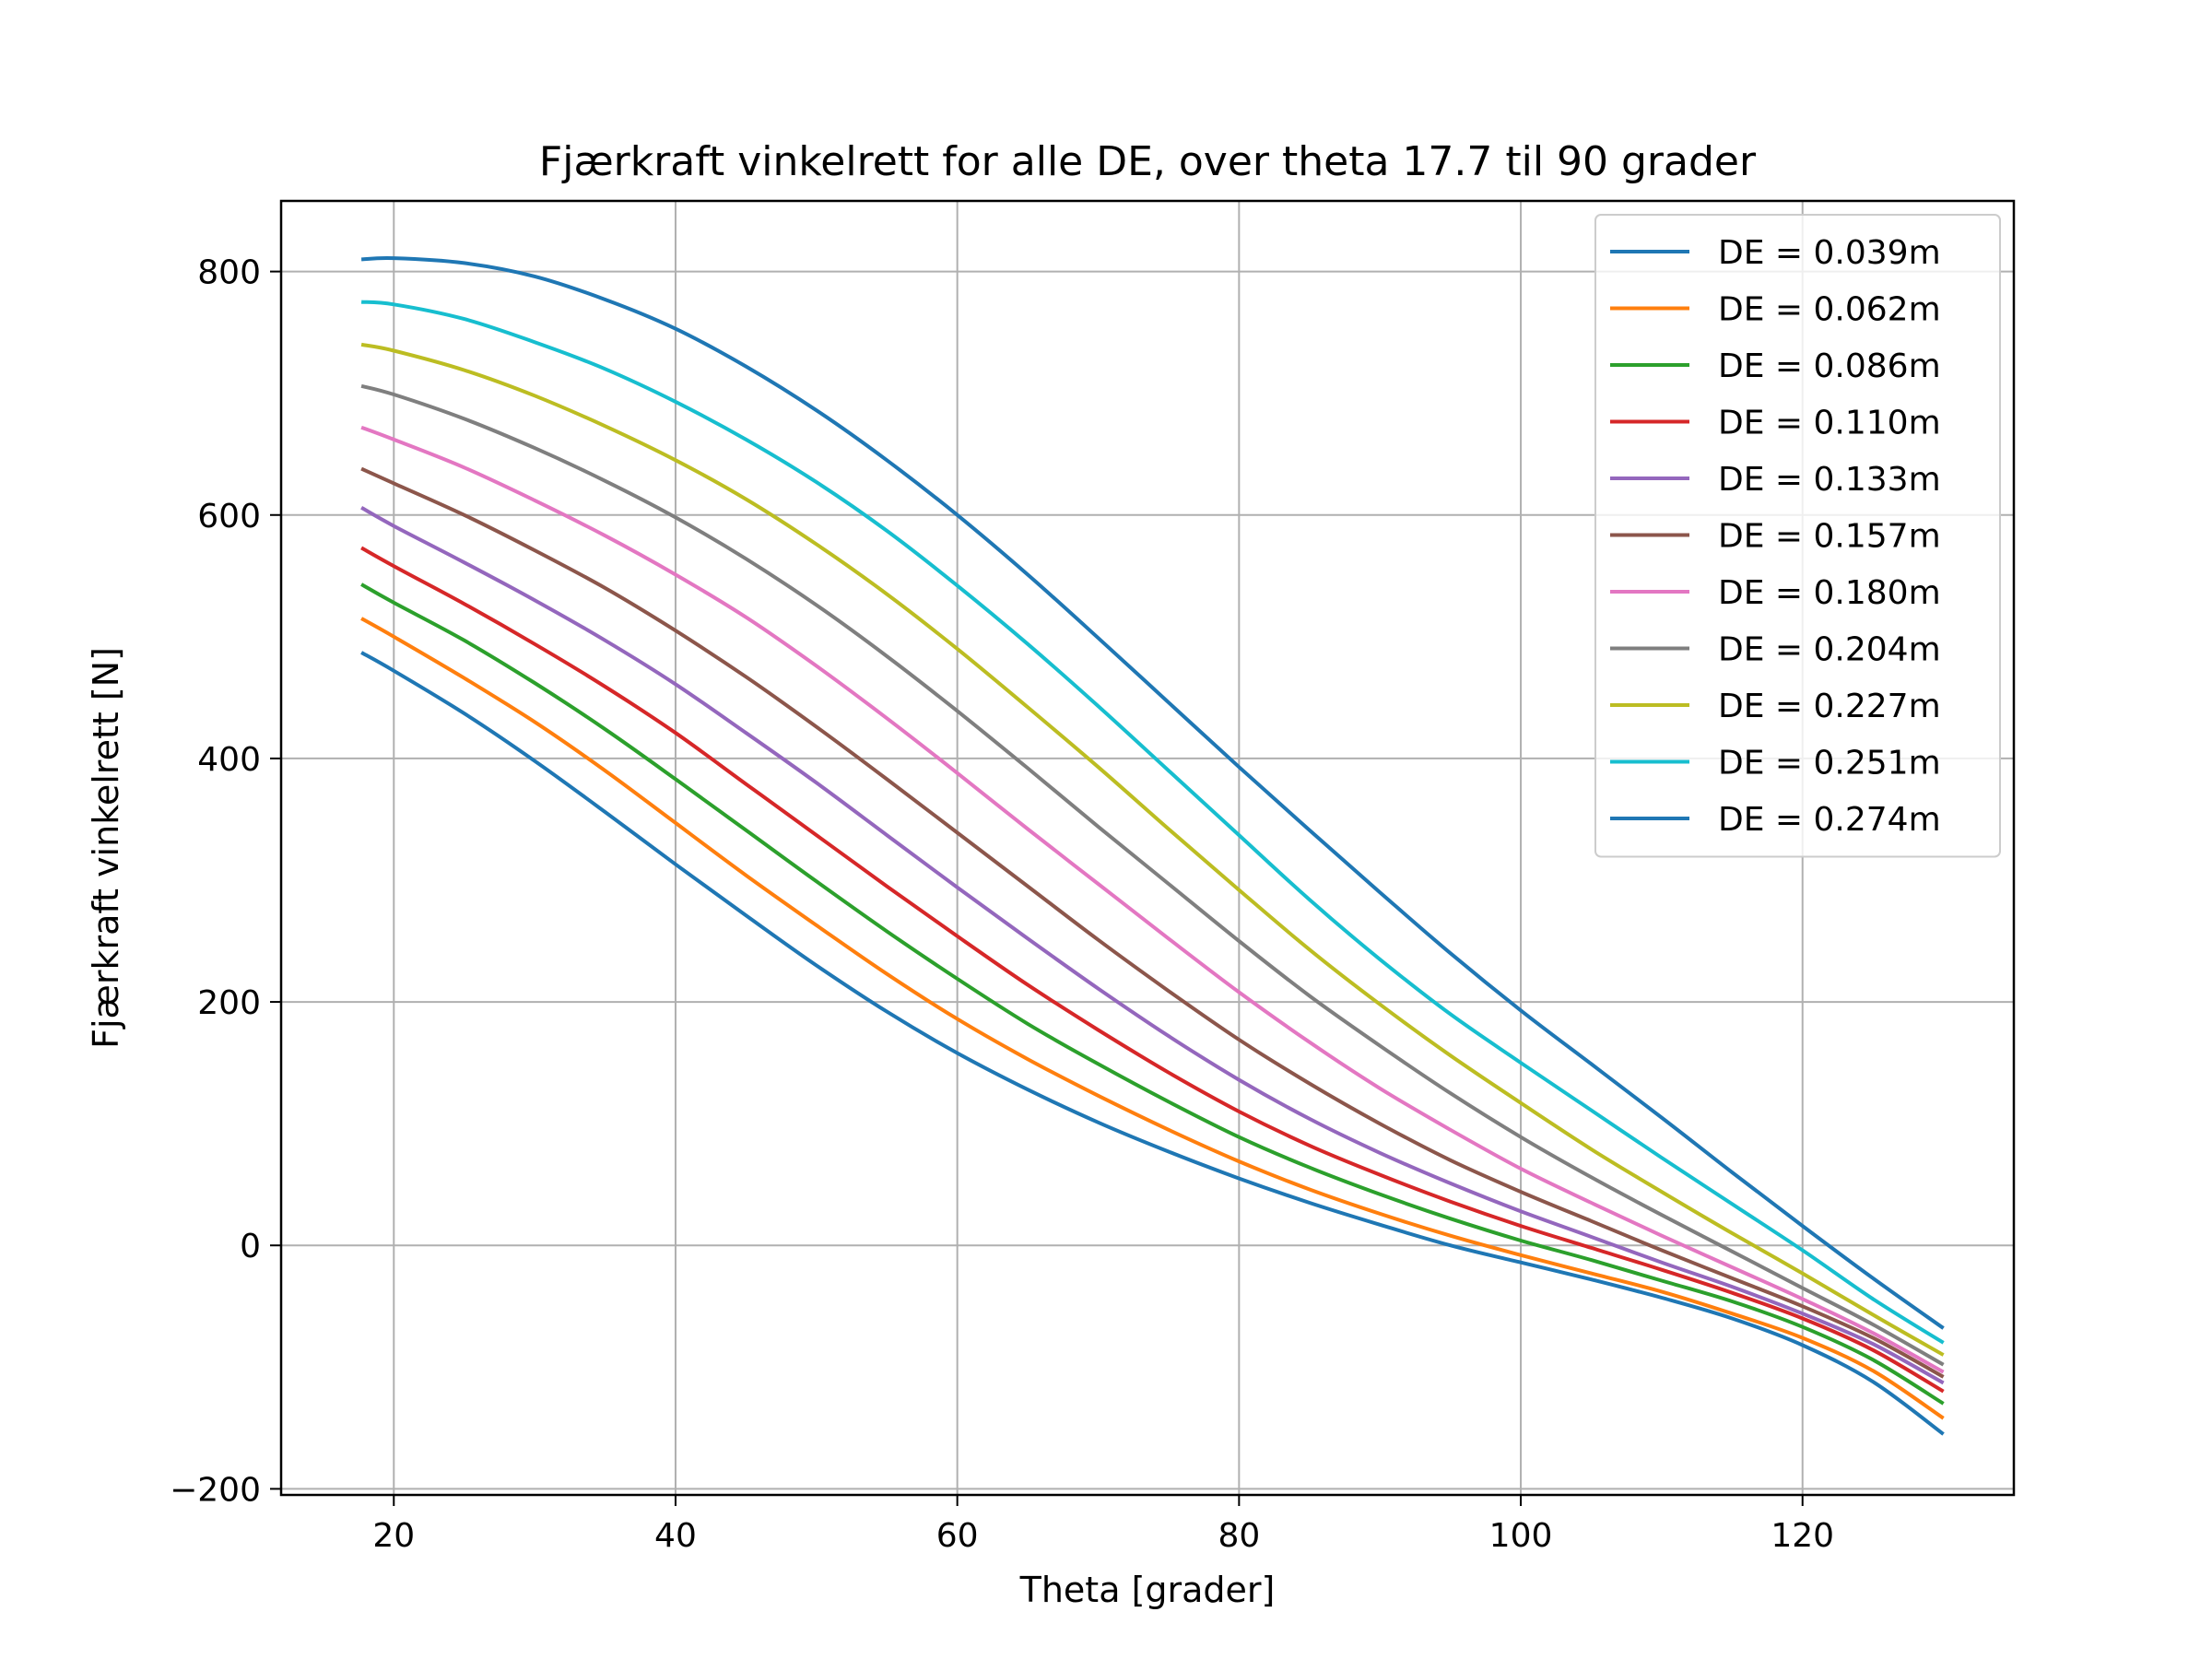 This screenshot has height=1659, width=2212. I want to click on legend-label: DE = 0.204m, so click(1829, 650).